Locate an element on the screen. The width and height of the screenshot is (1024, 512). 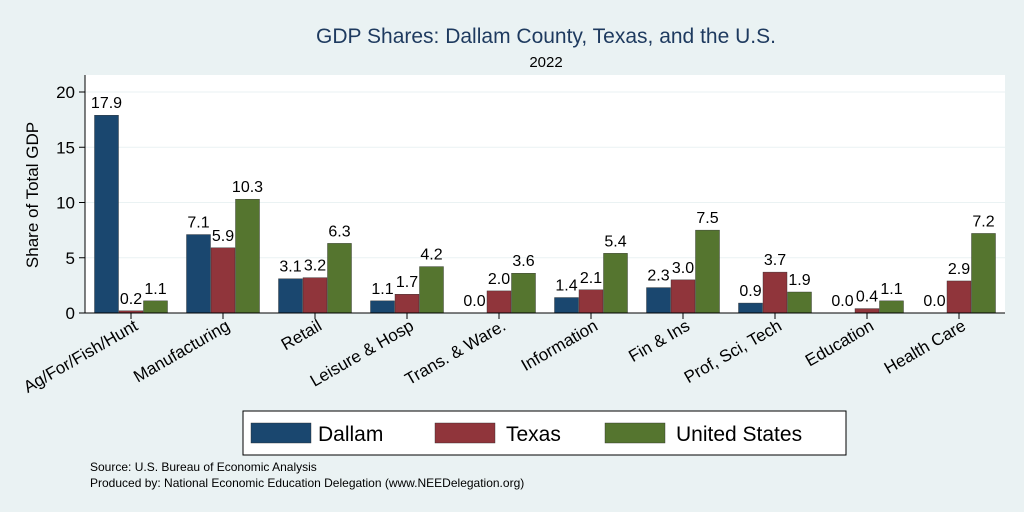
data-label: 3.1 is located at coordinates (290, 267).